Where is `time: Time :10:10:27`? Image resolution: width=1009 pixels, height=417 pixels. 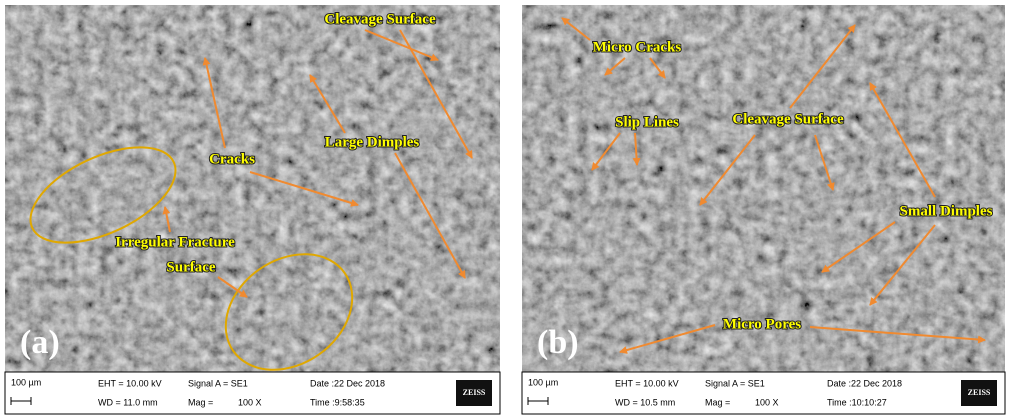
time: Time :10:10:27 is located at coordinates (857, 402).